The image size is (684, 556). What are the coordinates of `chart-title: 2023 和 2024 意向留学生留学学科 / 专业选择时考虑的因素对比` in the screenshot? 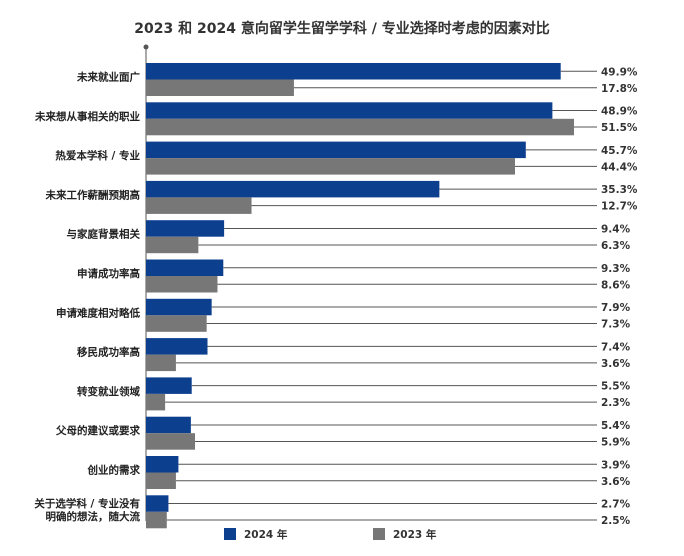 It's located at (342, 29).